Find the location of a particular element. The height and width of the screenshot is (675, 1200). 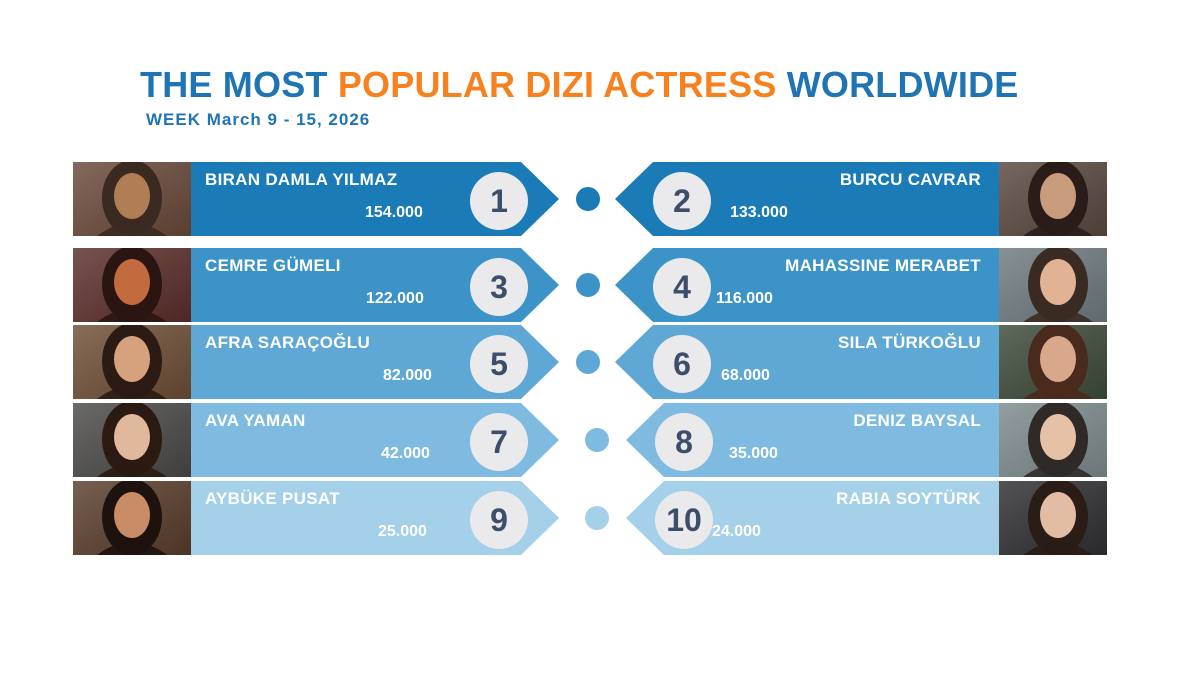

score-value: 154.000 is located at coordinates (394, 212).